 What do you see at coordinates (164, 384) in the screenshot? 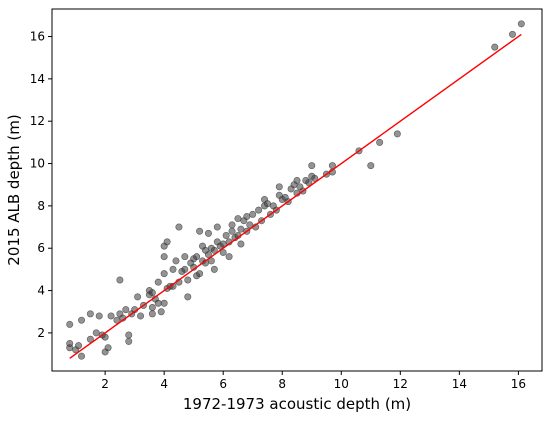
I see `x-tick-label: 4` at bounding box center [164, 384].